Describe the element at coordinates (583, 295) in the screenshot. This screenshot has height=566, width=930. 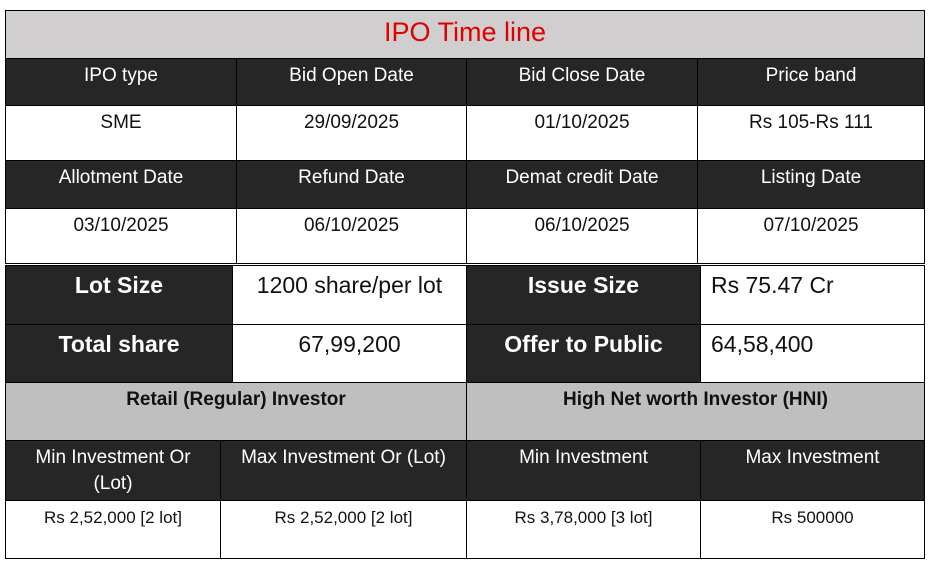
I see `issue-size-label: Issue Size` at that location.